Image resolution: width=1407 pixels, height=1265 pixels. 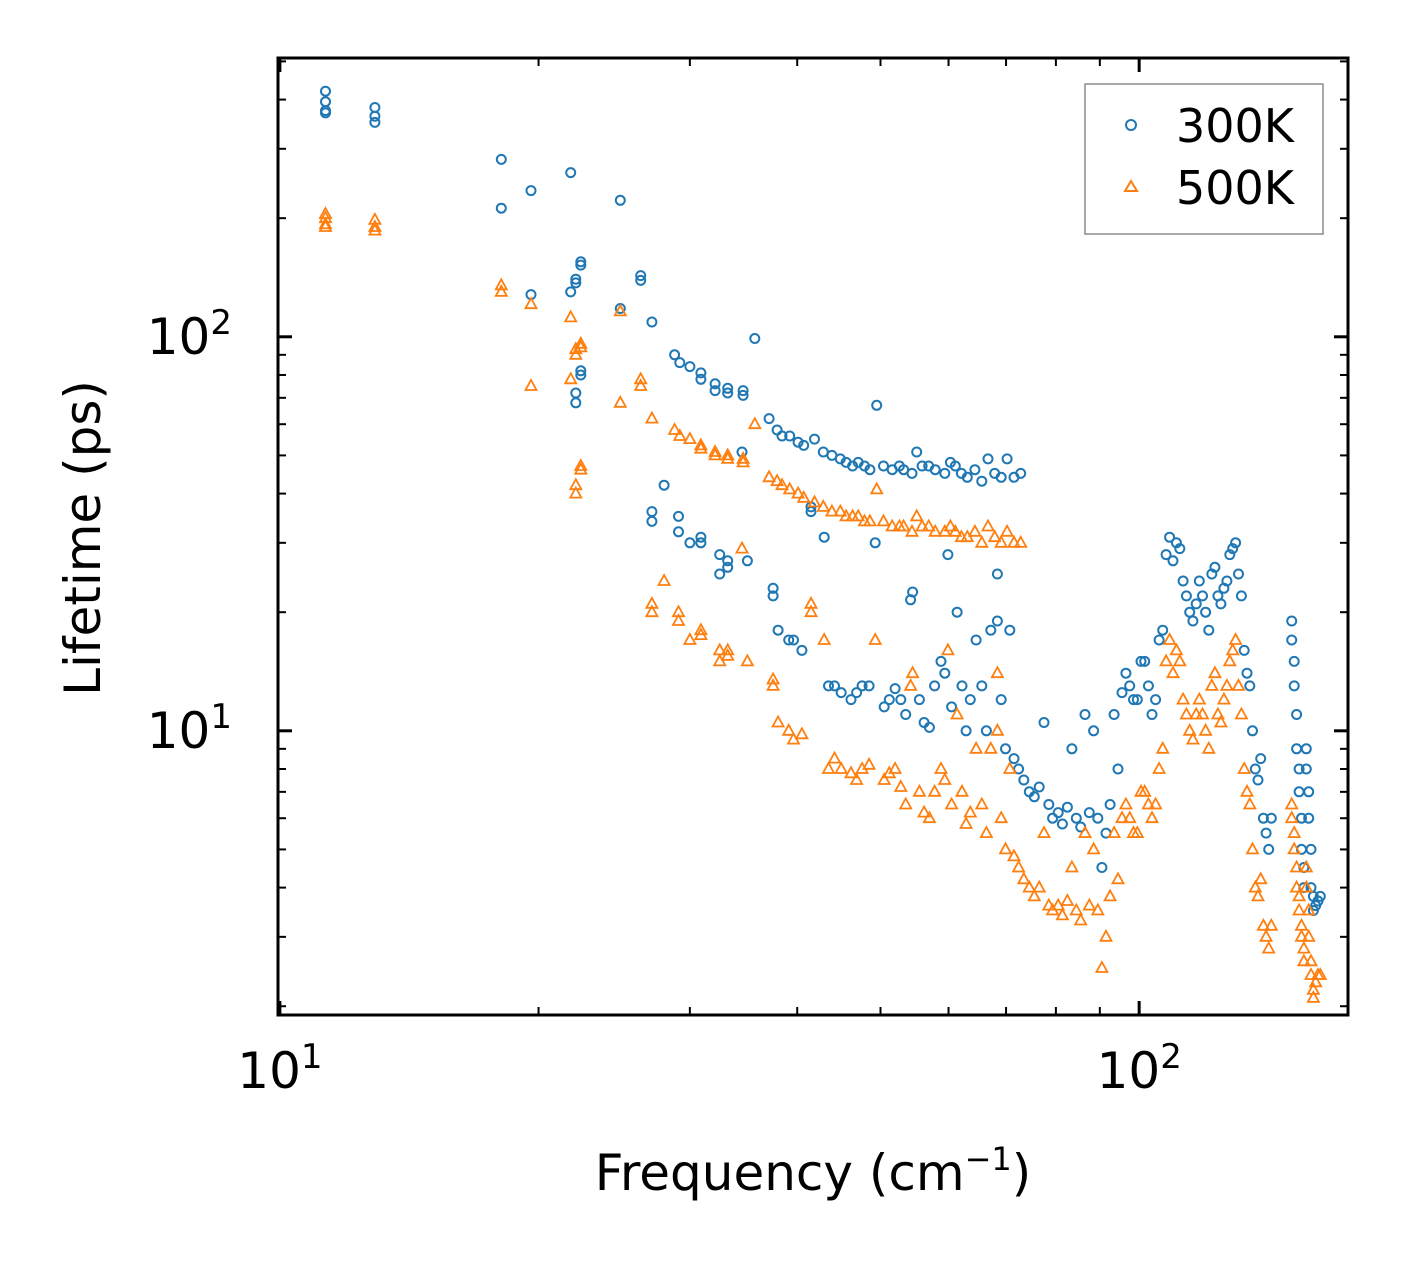 What do you see at coordinates (1131, 125) in the screenshot?
I see `legend-marker-300K` at bounding box center [1131, 125].